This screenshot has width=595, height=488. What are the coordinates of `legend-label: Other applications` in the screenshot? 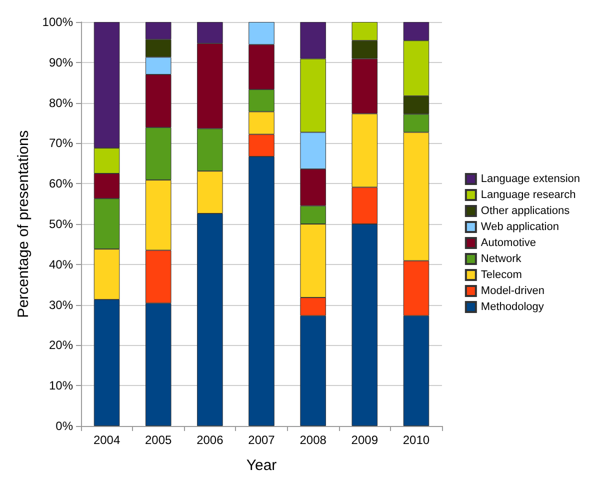 It's located at (525, 211).